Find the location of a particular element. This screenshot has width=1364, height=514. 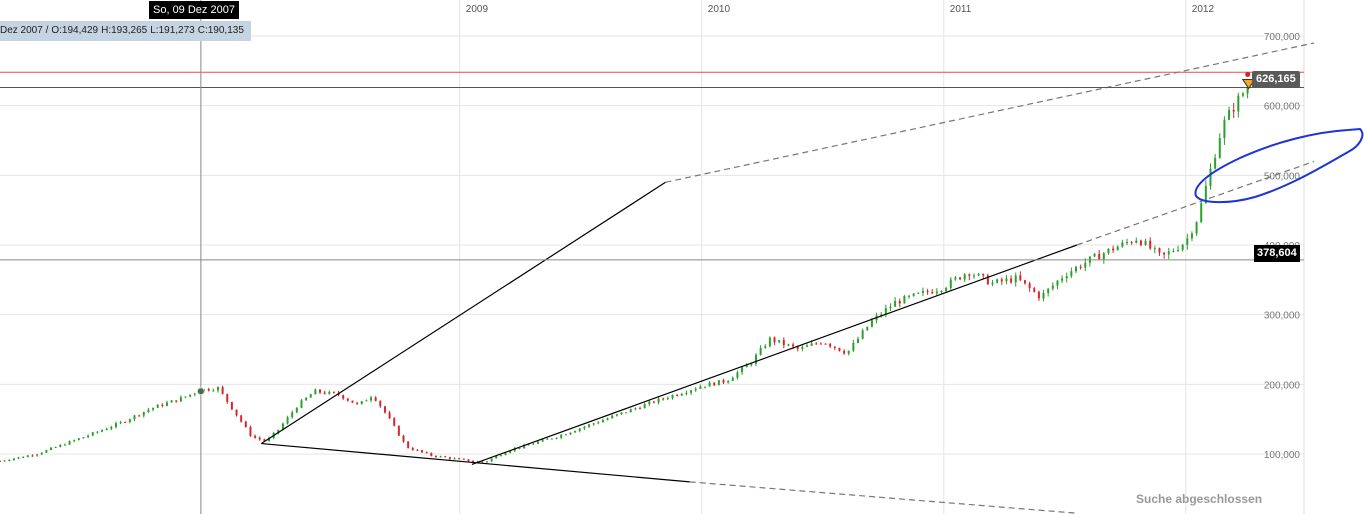

y-tick-label: 100,000 is located at coordinates (1282, 455).